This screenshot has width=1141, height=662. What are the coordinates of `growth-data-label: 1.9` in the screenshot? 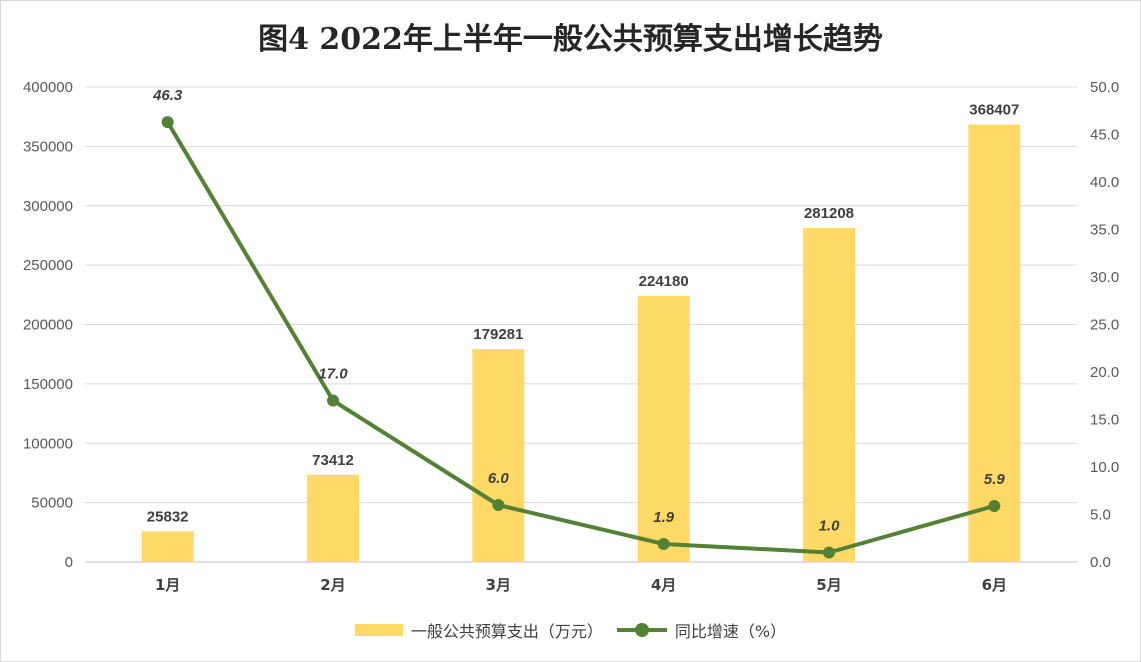 It's located at (664, 517).